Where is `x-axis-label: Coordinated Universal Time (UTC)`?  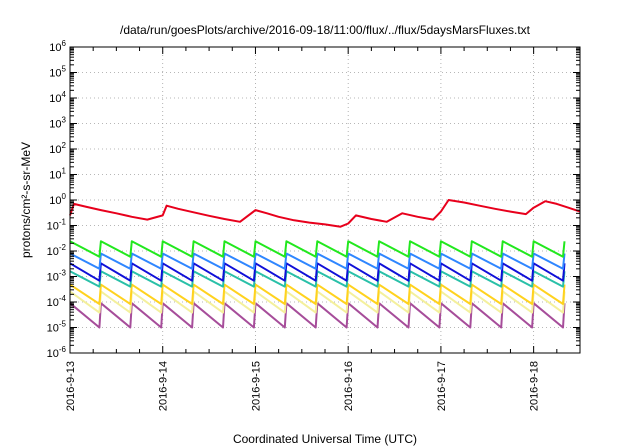 x-axis-label: Coordinated Universal Time (UTC) is located at coordinates (325, 439).